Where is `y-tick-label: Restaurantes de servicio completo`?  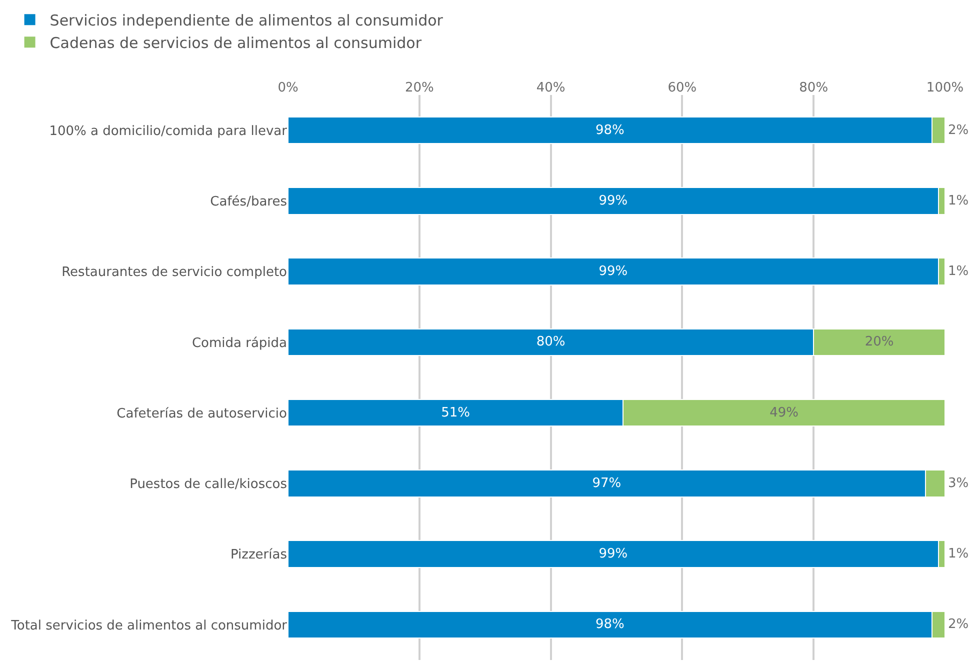
y-tick-label: Restaurantes de servicio completo is located at coordinates (175, 272).